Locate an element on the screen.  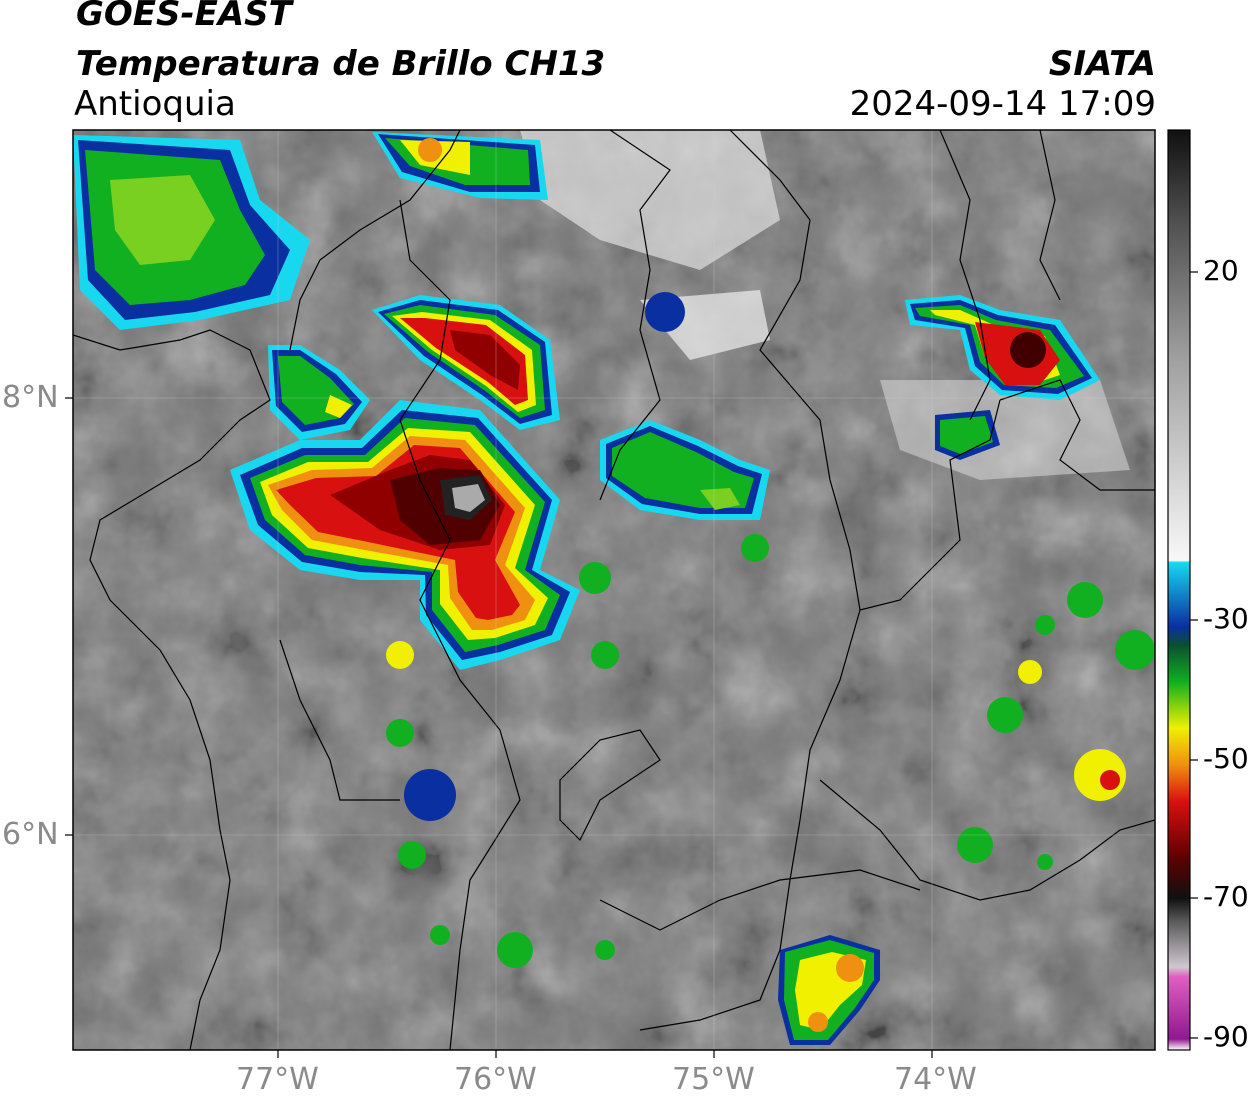
lon-tick-label: 75°W is located at coordinates (713, 1079).